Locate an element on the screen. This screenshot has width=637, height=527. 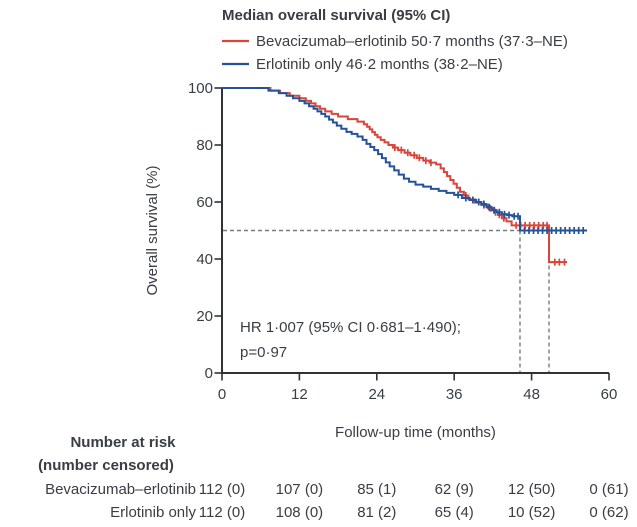
legend-label-erlotinib-only: Erlotinib only 46·2 months (38·2–NE) is located at coordinates (379, 64).